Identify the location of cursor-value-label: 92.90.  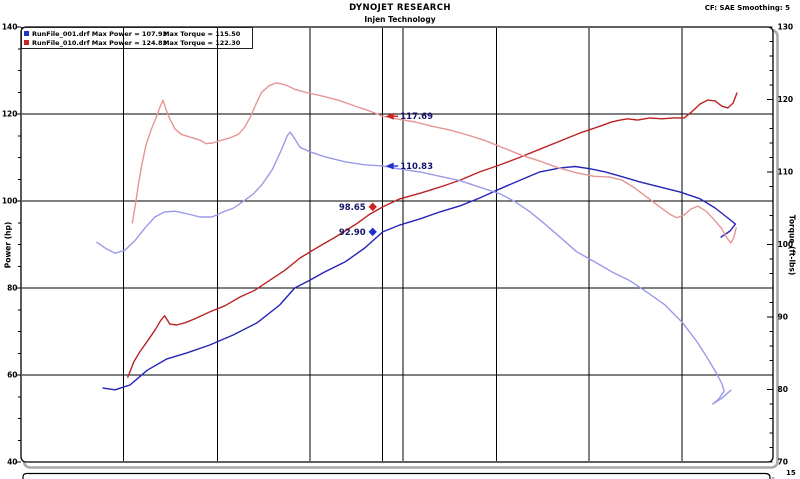
(352, 233).